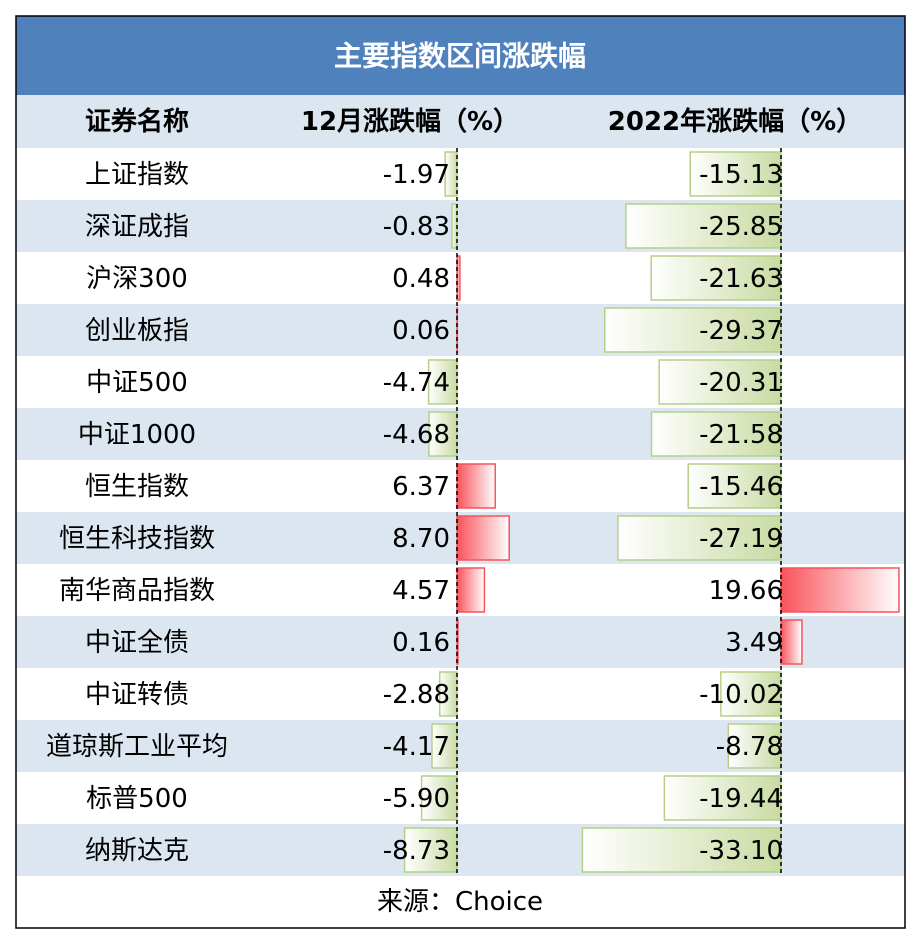 This screenshot has width=920, height=948. I want to click on value-cell: -0.83, so click(416, 227).